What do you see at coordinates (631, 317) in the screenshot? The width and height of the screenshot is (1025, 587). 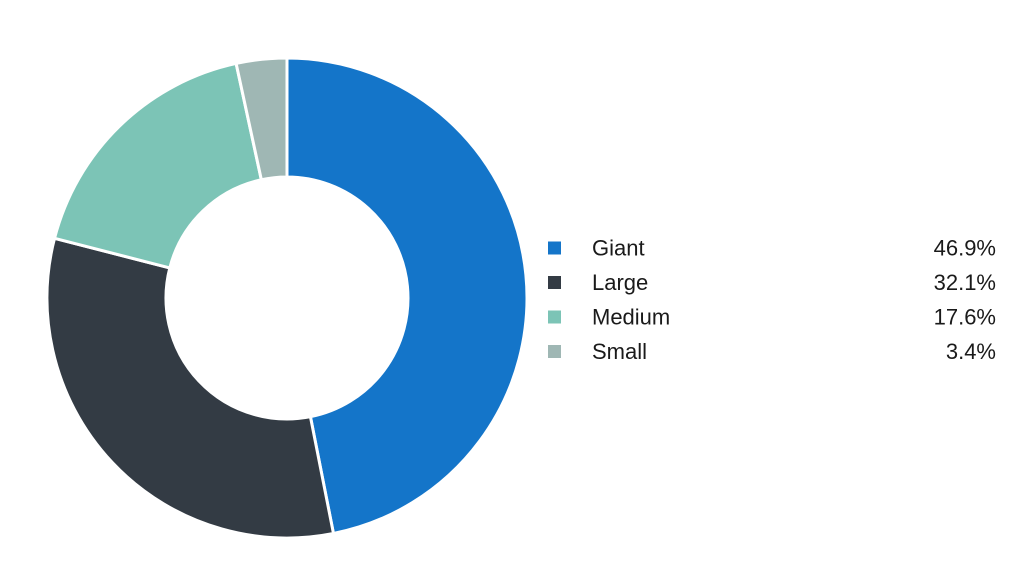 I see `legend-label-medium: Medium` at bounding box center [631, 317].